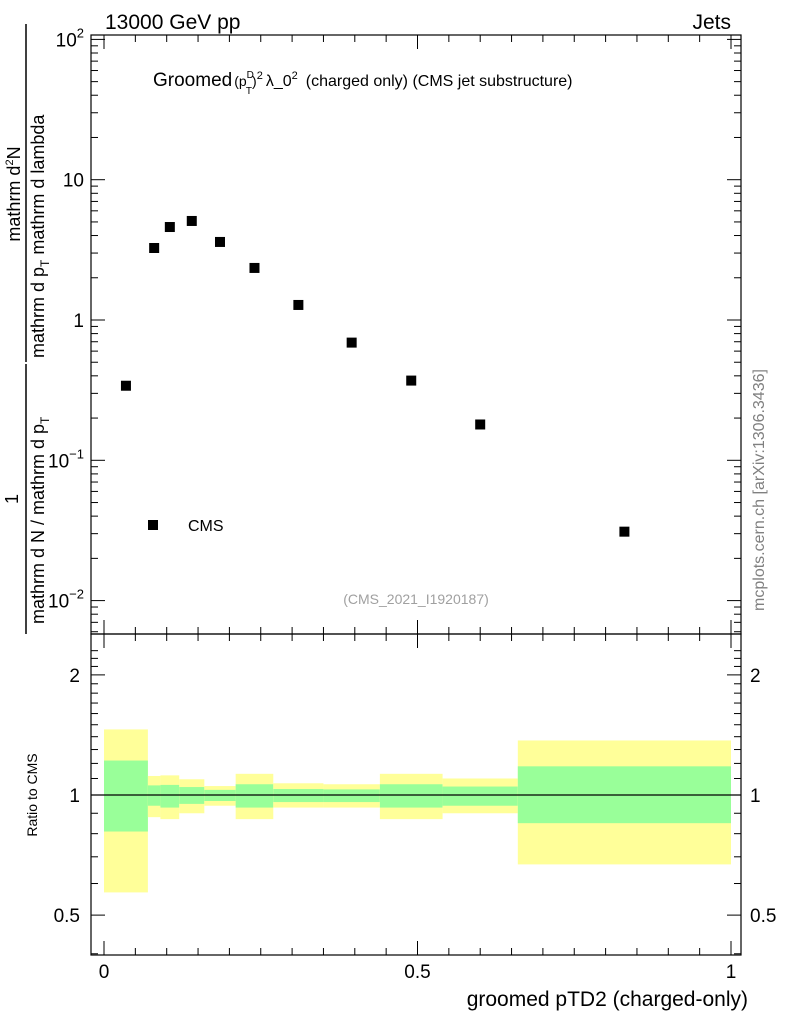 This screenshot has height=1024, width=786. Describe the element at coordinates (74, 796) in the screenshot. I see `ratio-y-tick-label: 1` at that location.